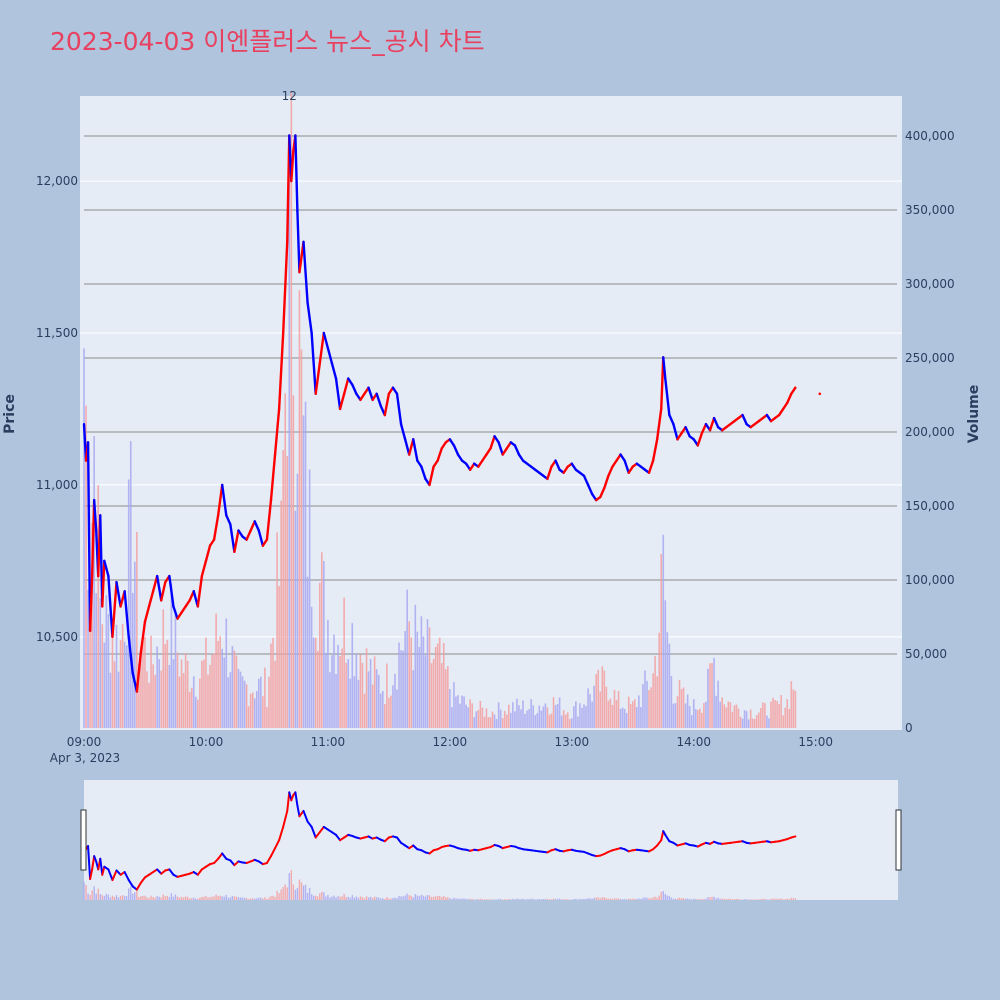 The image size is (1000, 1000). Describe the element at coordinates (693, 742) in the screenshot. I see `time-tick-label: 14:00` at that location.